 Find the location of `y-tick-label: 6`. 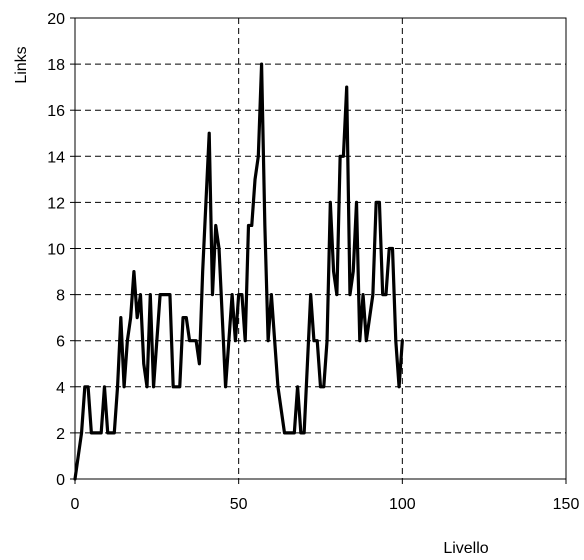

y-tick-label: 6 is located at coordinates (60, 342).